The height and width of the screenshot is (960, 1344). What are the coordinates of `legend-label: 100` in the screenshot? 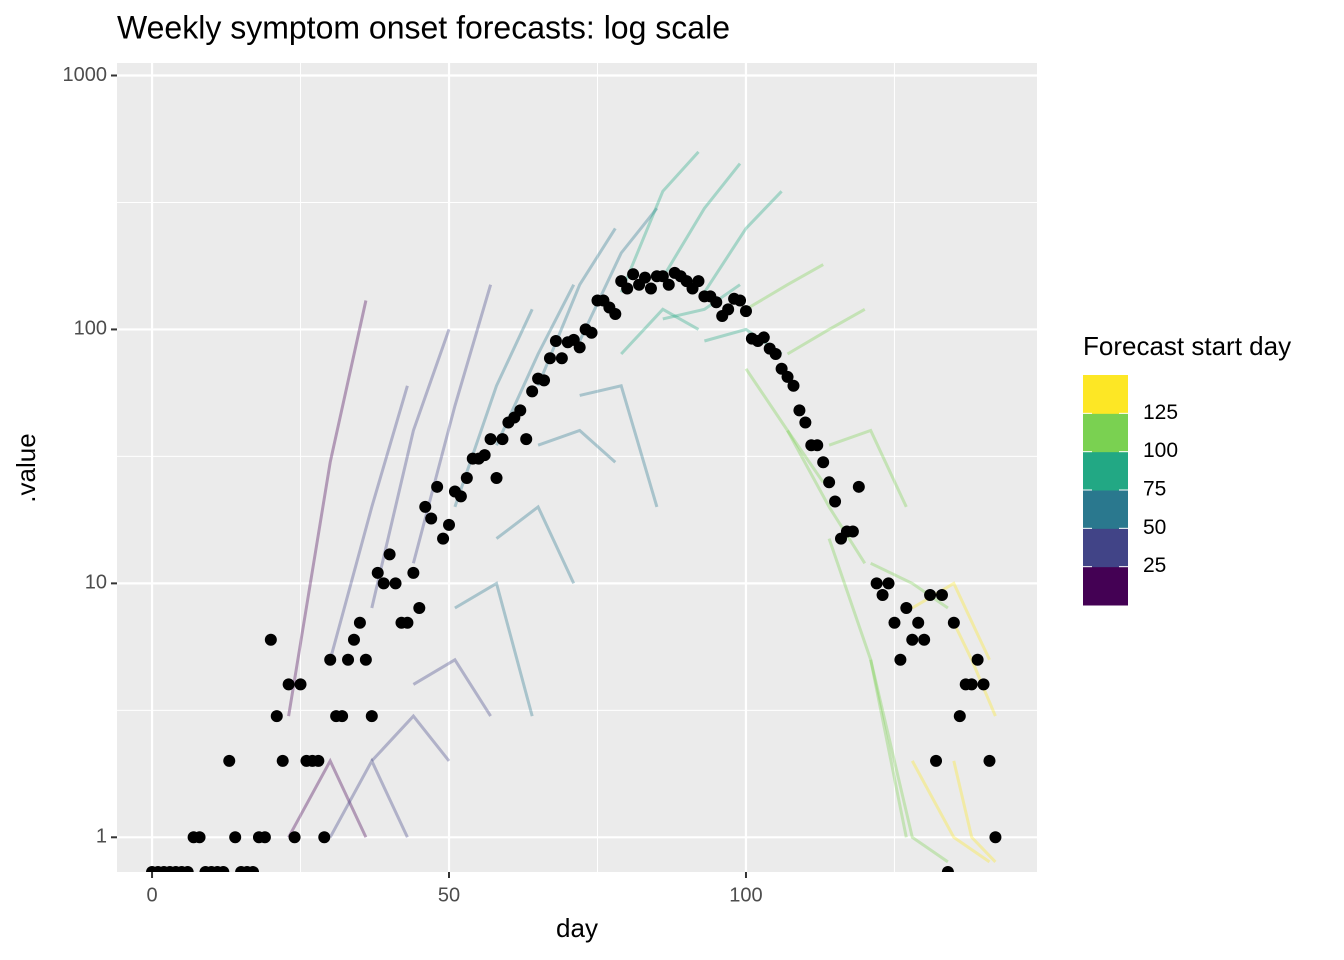 It's located at (1160, 450).